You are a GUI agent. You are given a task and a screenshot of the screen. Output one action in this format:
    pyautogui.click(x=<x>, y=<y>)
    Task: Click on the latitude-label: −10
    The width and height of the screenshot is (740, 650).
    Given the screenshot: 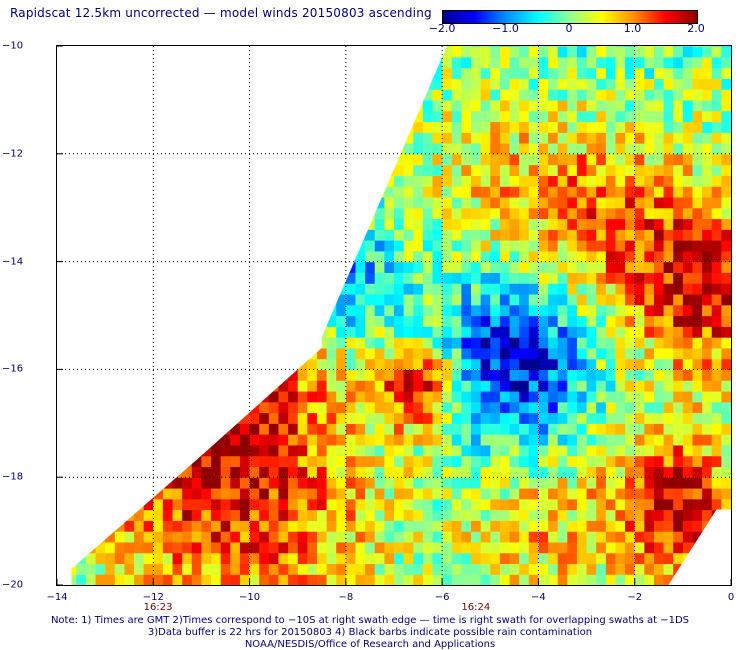 What is the action you would take?
    pyautogui.click(x=13, y=46)
    